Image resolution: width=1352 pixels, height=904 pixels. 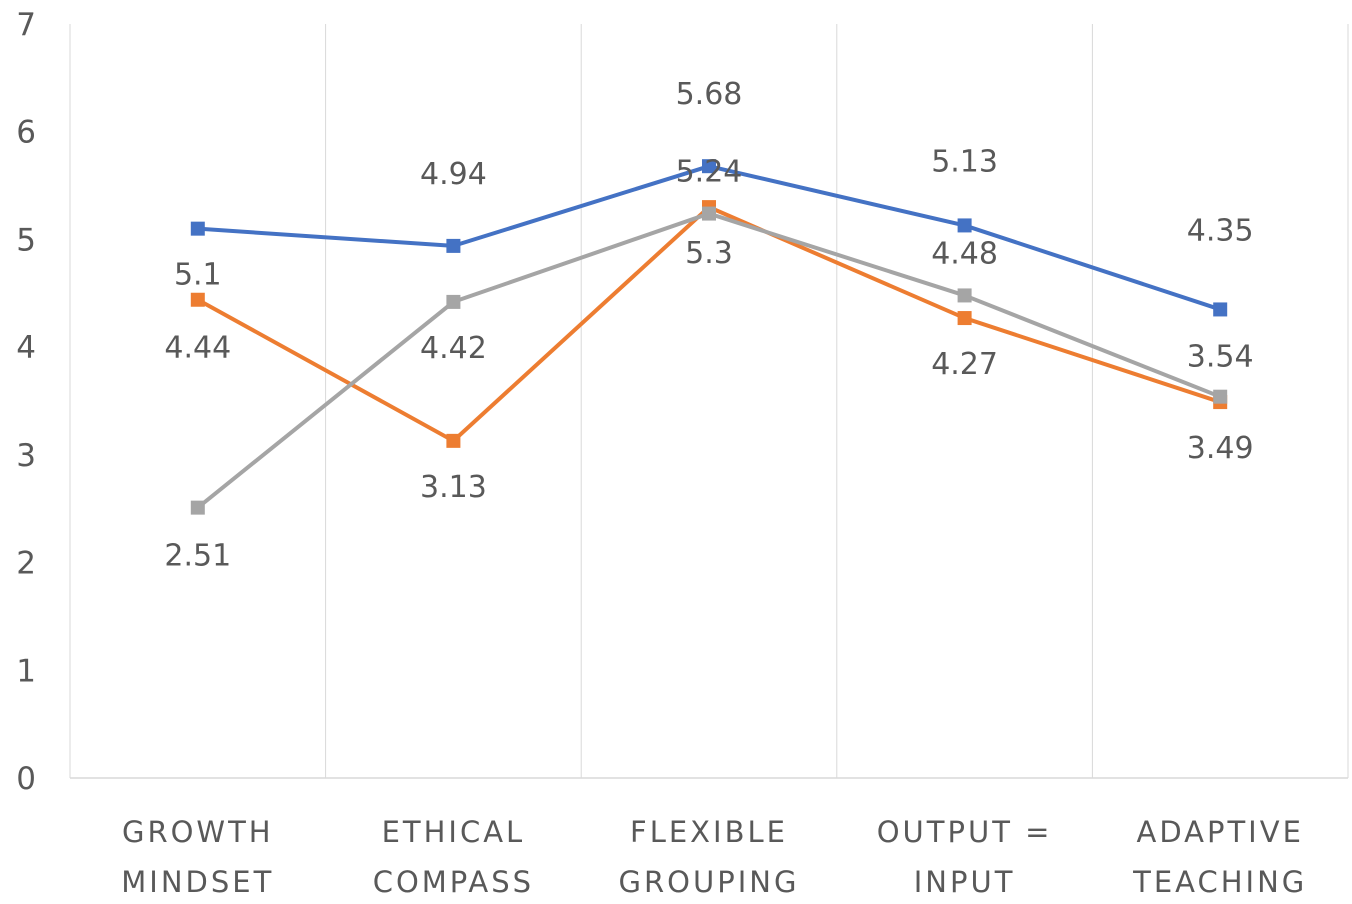 I want to click on x-tick-label: GROUPING, so click(x=709, y=882).